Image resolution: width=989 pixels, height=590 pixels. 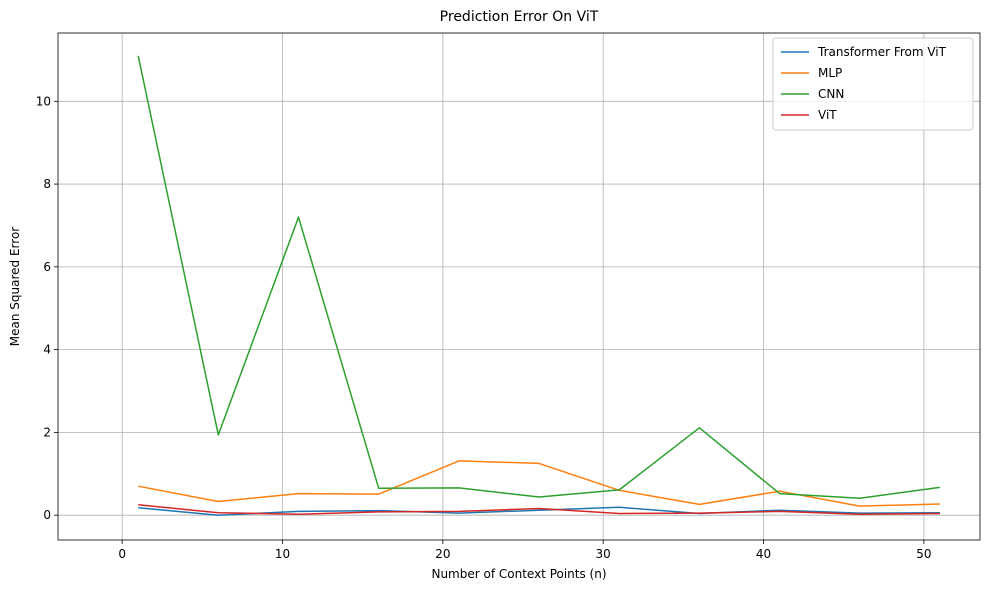 I want to click on x-tick-label: 20, so click(x=442, y=554).